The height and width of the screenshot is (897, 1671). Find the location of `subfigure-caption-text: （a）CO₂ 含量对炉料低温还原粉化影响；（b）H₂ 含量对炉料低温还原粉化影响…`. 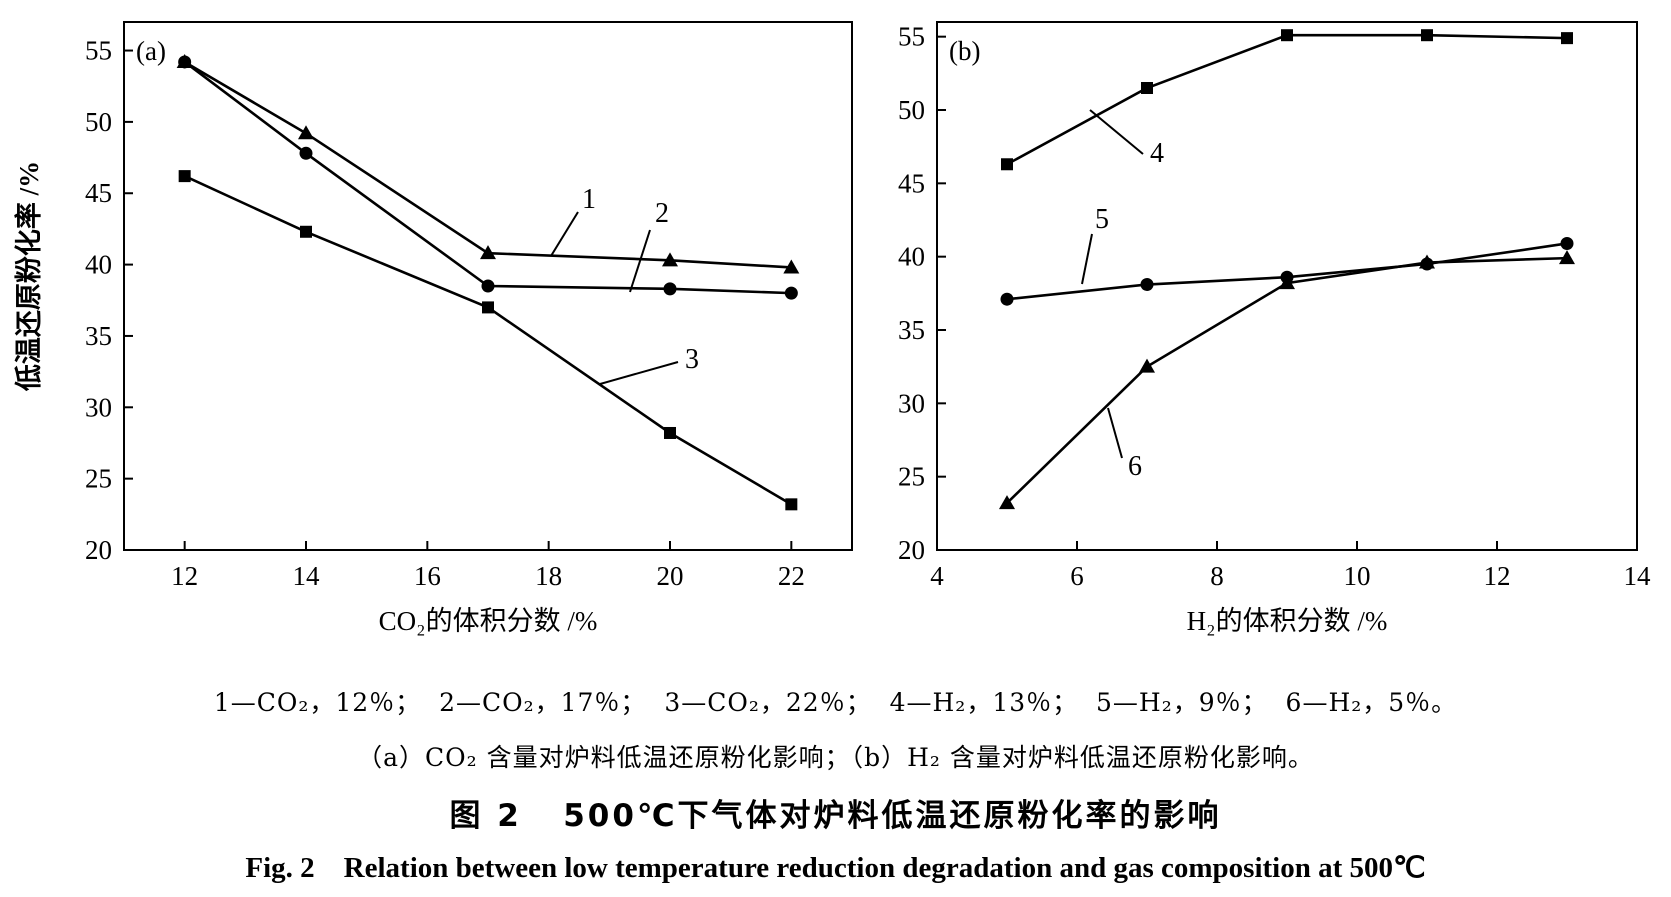

subfigure-caption-text: （a）CO₂ 含量对炉料低温还原粉化影响；（b）H₂ 含量对炉料低温还原粉化影响… is located at coordinates (835, 757).